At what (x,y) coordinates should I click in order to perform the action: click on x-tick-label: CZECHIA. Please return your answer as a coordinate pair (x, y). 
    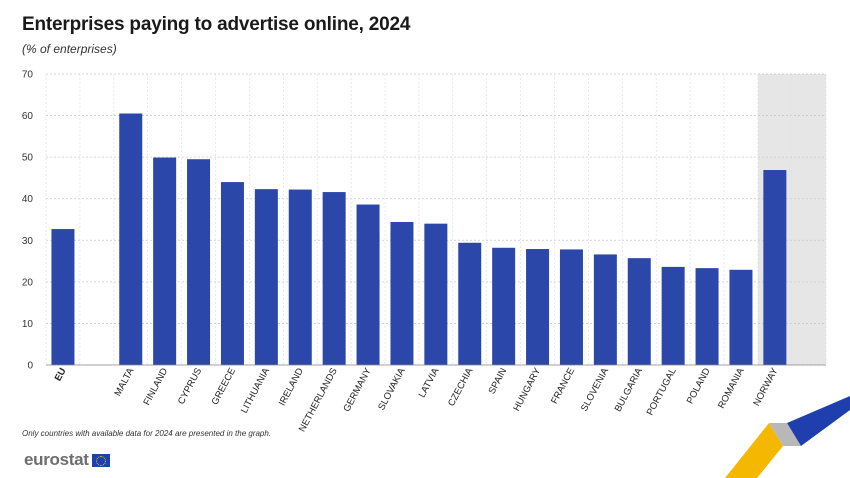
    Looking at the image, I should click on (461, 387).